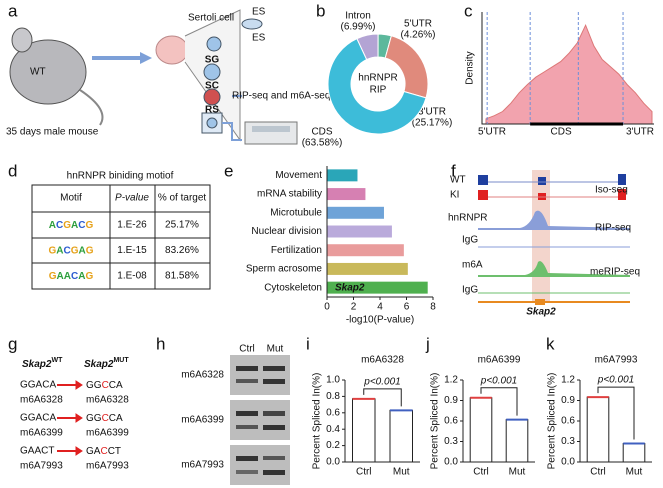  Describe the element at coordinates (260, 420) in the screenshot. I see `gel-image` at that location.